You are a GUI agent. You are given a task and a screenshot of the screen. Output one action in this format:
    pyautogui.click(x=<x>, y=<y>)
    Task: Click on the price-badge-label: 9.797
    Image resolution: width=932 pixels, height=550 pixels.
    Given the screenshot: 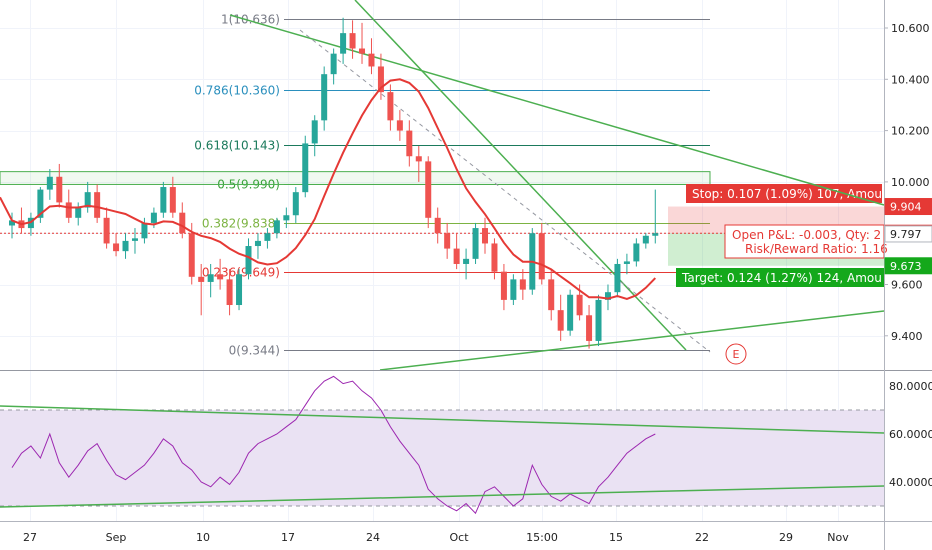 What is the action you would take?
    pyautogui.click(x=906, y=234)
    